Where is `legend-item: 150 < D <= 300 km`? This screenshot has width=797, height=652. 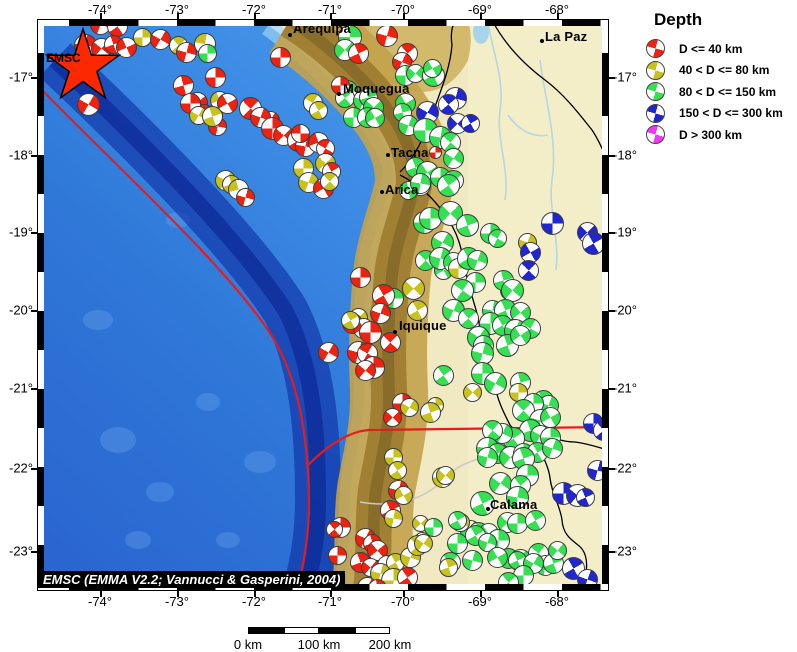
legend-item: 150 < D <= 300 km is located at coordinates (719, 114).